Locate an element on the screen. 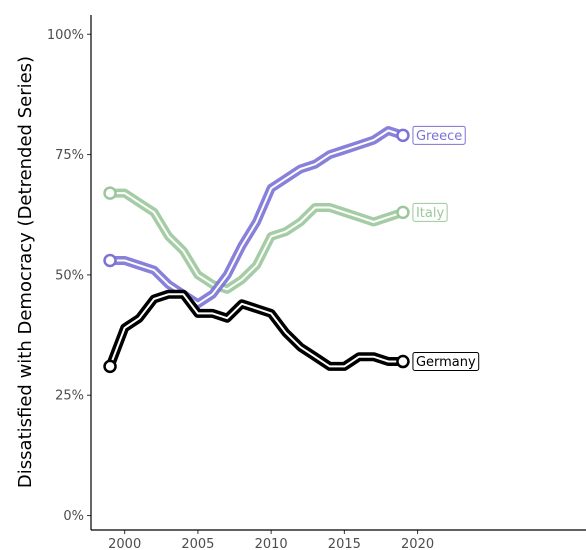 Image resolution: width=586 pixels, height=550 pixels. series-end-point-italy is located at coordinates (403, 212).